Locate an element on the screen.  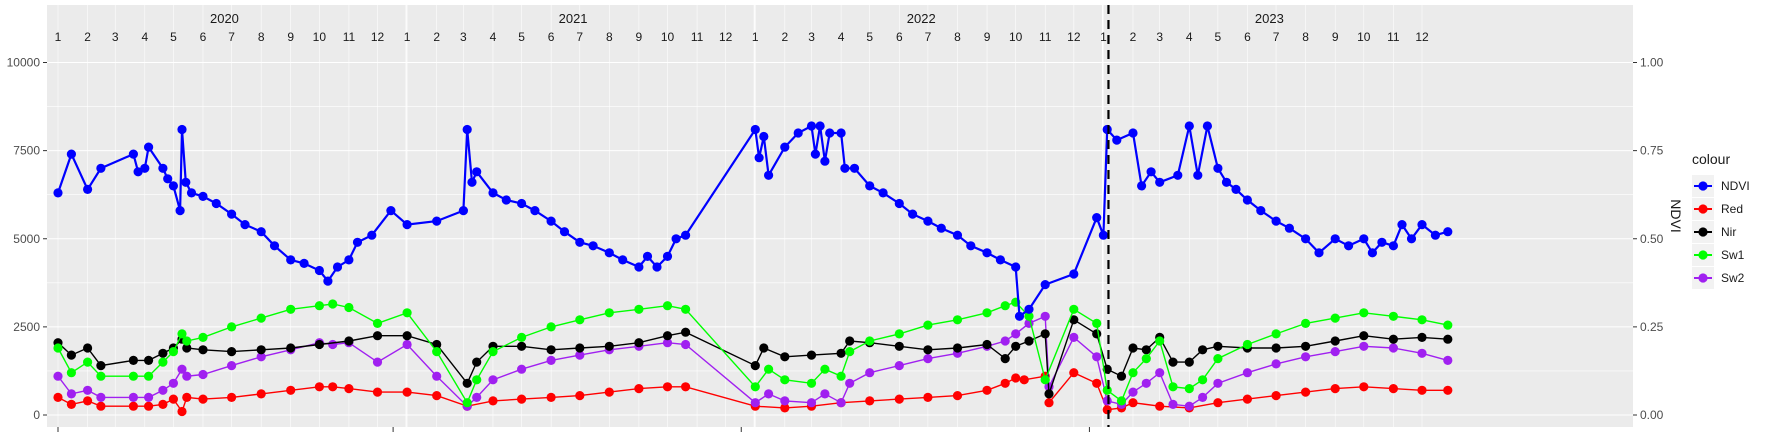
month-label: 11 is located at coordinates (697, 37).